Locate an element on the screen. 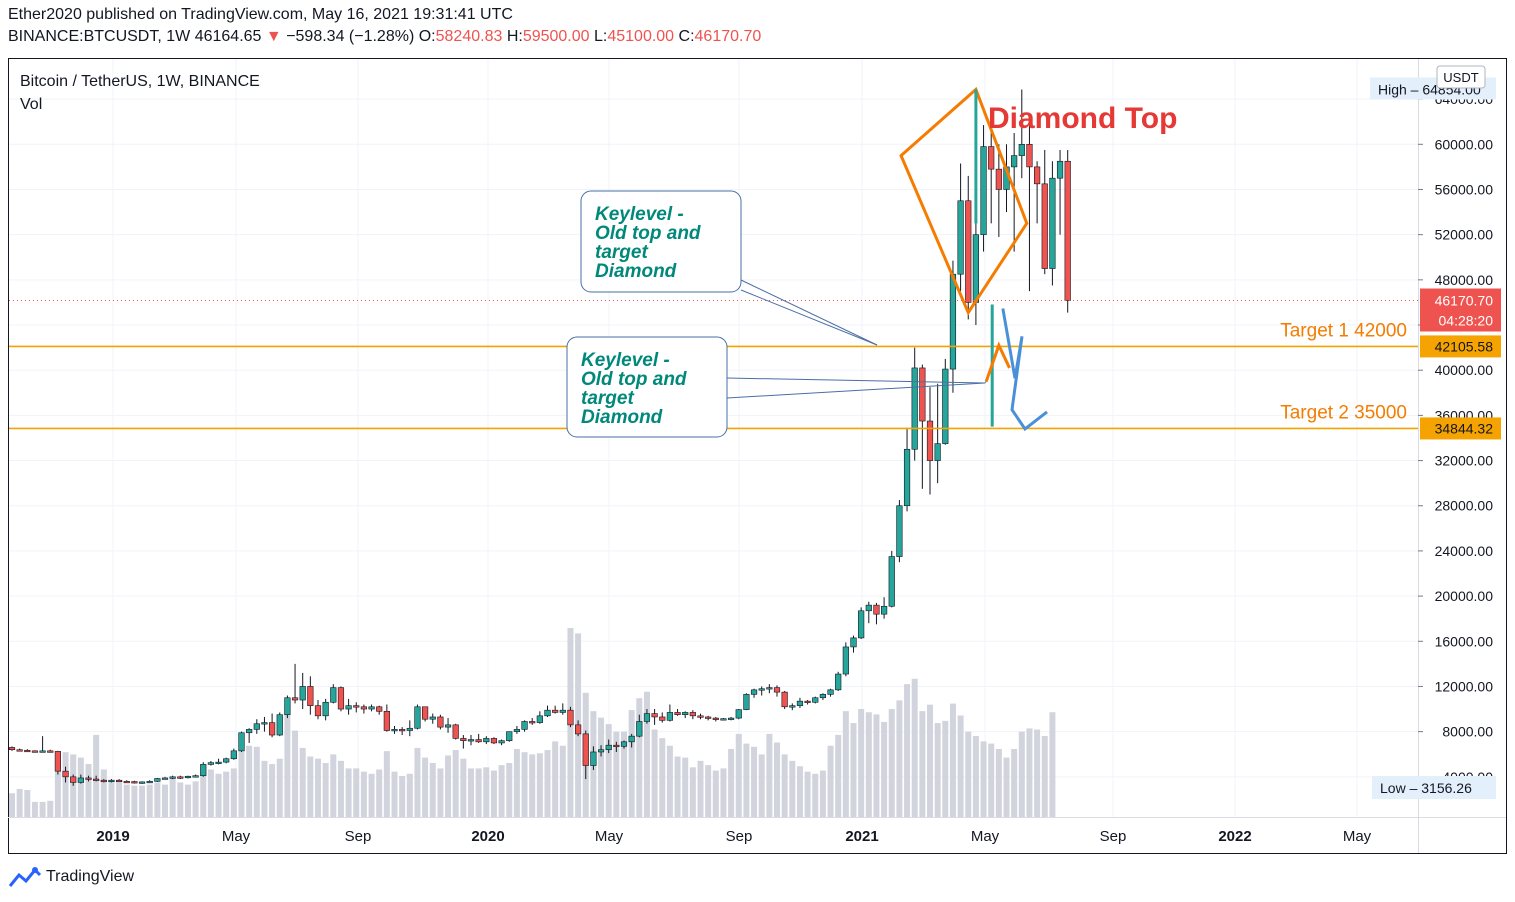  down-arrow-icon: ▼ is located at coordinates (273, 36).